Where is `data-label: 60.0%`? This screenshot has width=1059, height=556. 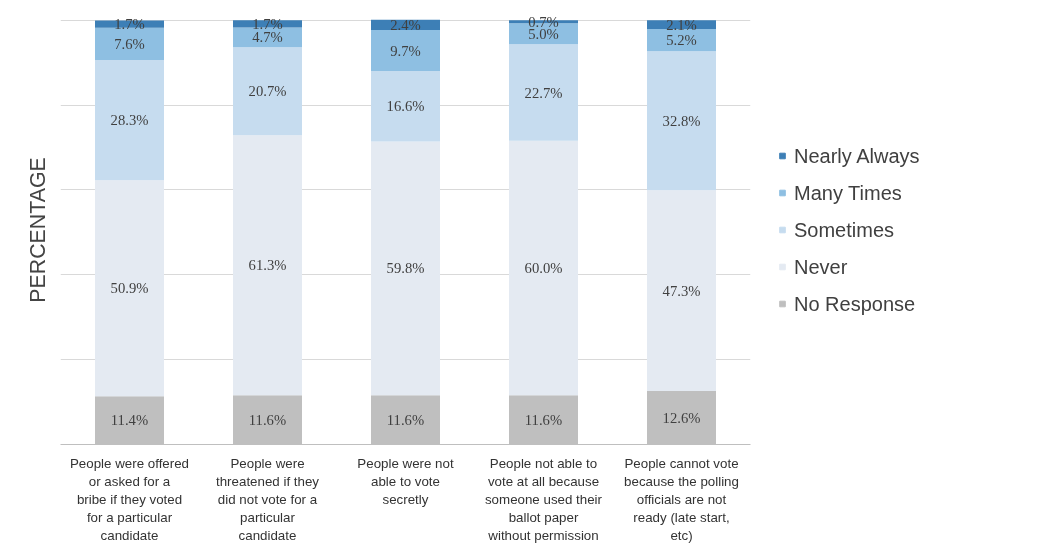
data-label: 60.0% is located at coordinates (543, 267).